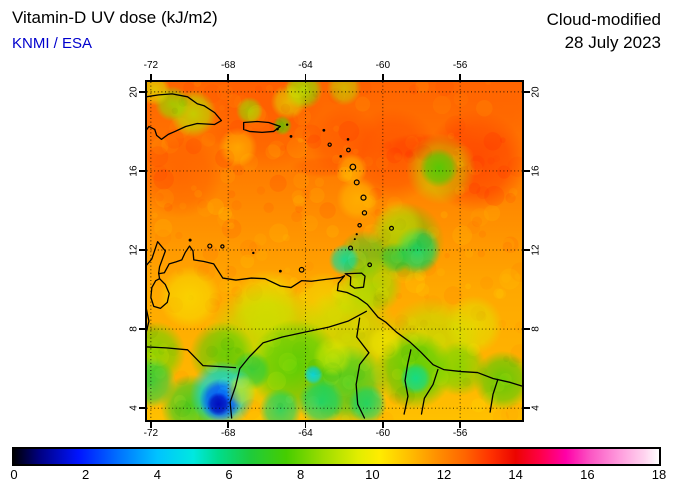 Image resolution: width=675 pixels, height=490 pixels. I want to click on colorbar-tick-label: 16, so click(587, 474).